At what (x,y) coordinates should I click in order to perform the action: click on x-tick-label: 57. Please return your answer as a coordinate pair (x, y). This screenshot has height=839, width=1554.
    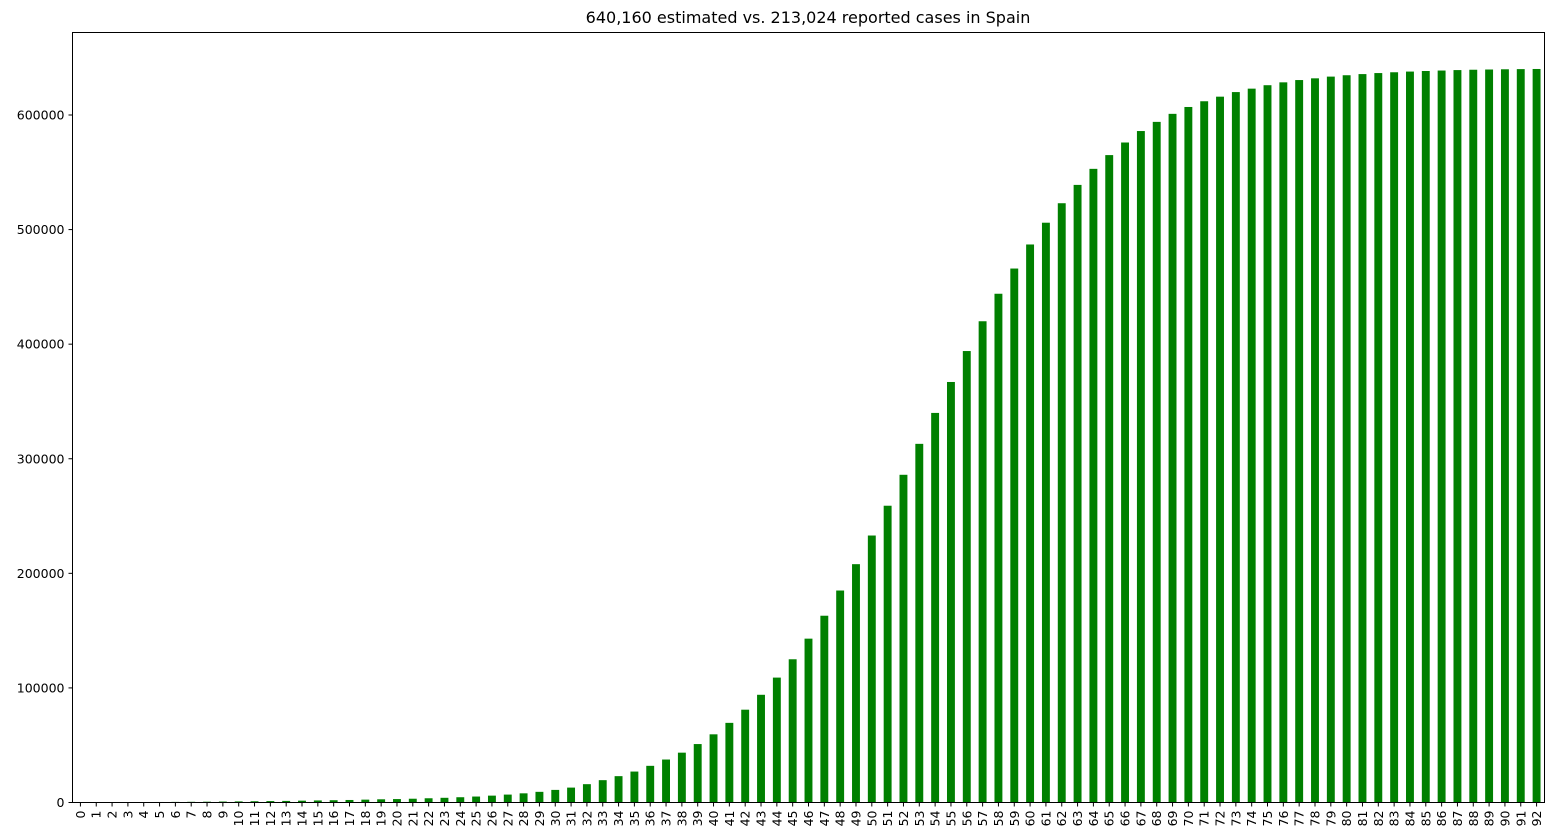
    Looking at the image, I should click on (982, 819).